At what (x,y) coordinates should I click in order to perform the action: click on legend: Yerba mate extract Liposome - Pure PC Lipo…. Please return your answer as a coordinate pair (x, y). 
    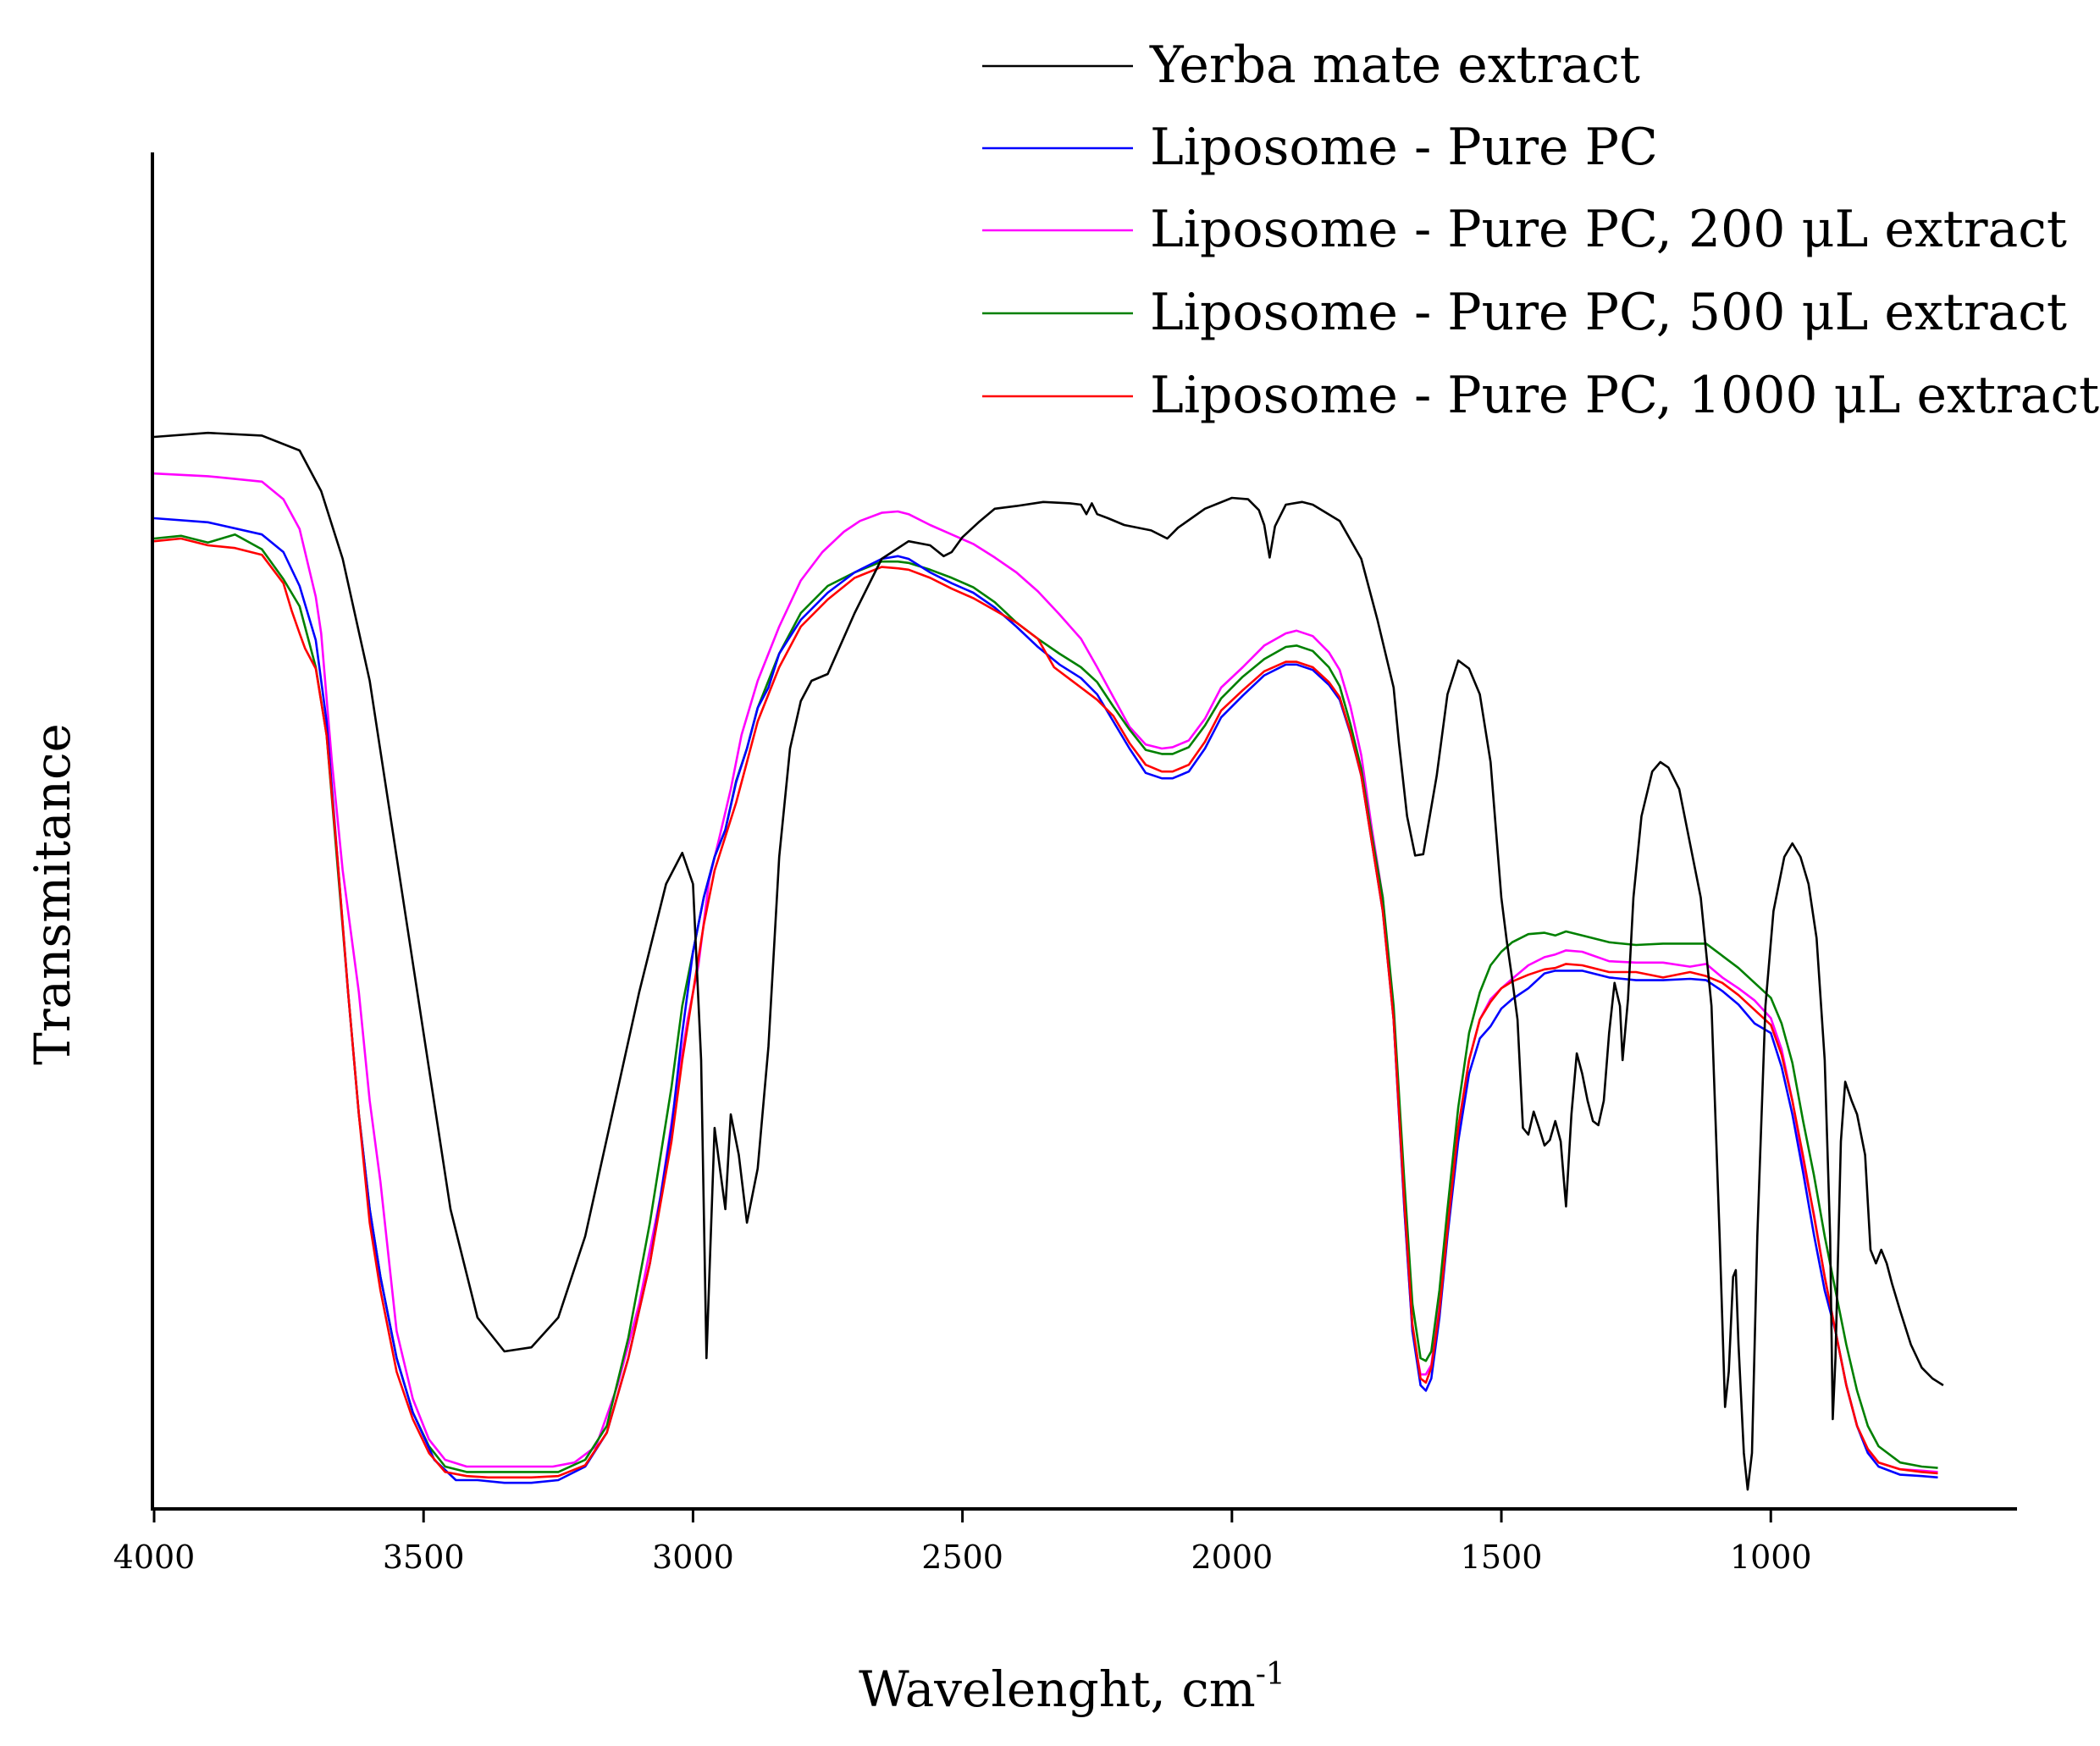
    Looking at the image, I should click on (1541, 230).